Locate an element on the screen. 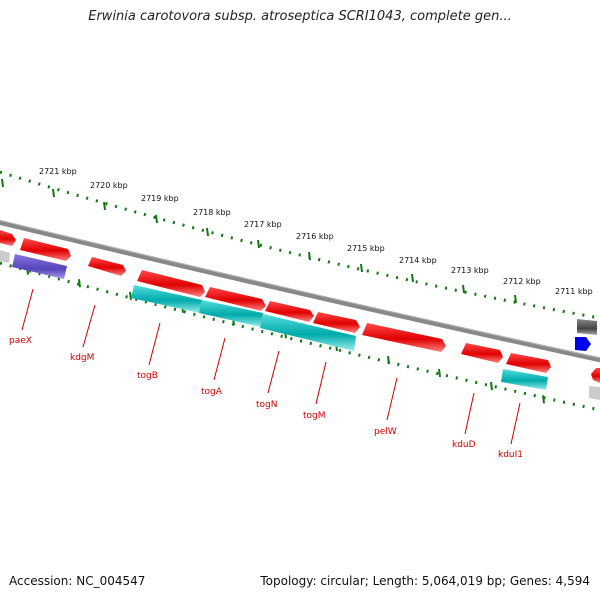 This screenshot has width=600, height=600. gene-label: kduD is located at coordinates (464, 445).